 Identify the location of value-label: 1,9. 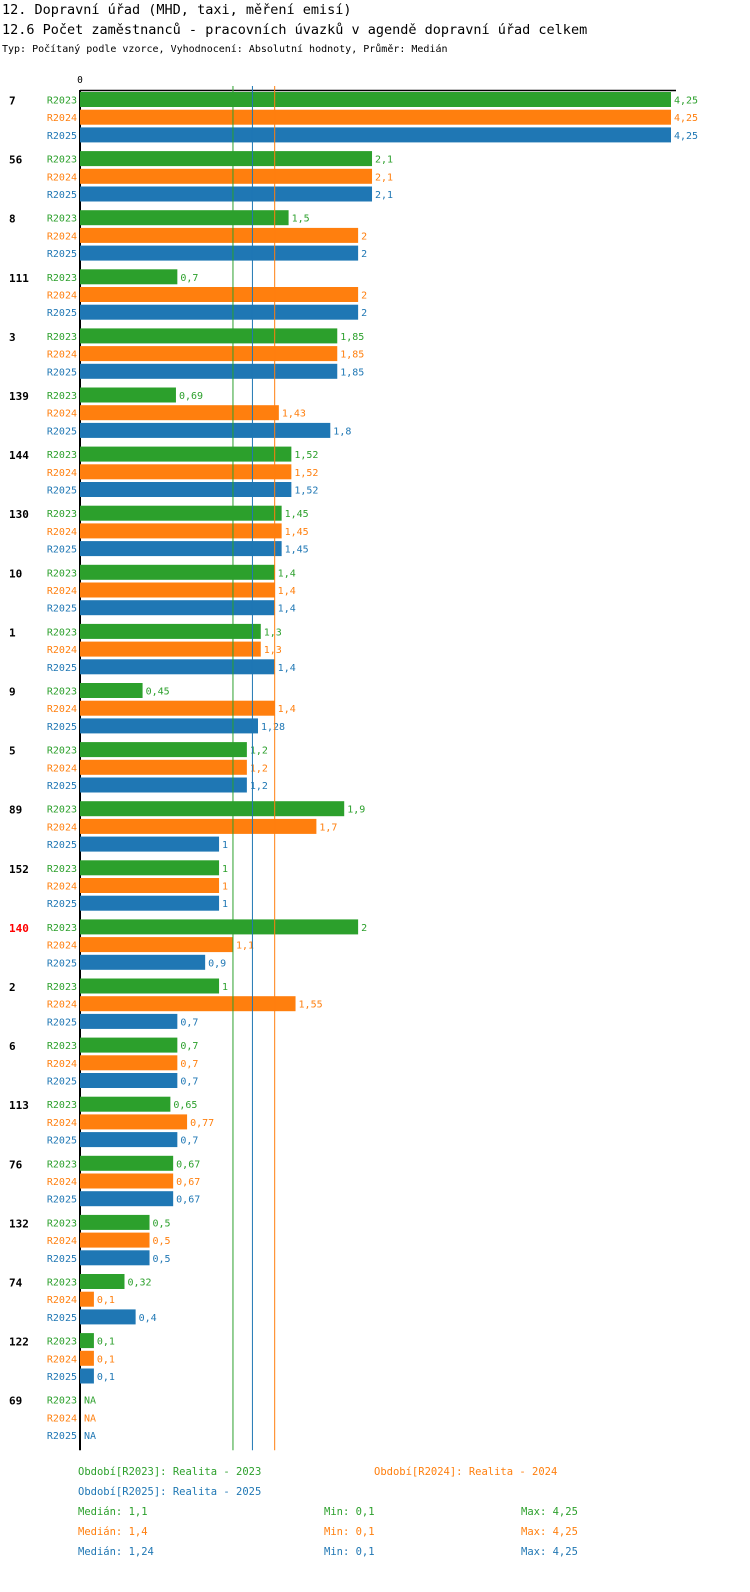
(356, 810).